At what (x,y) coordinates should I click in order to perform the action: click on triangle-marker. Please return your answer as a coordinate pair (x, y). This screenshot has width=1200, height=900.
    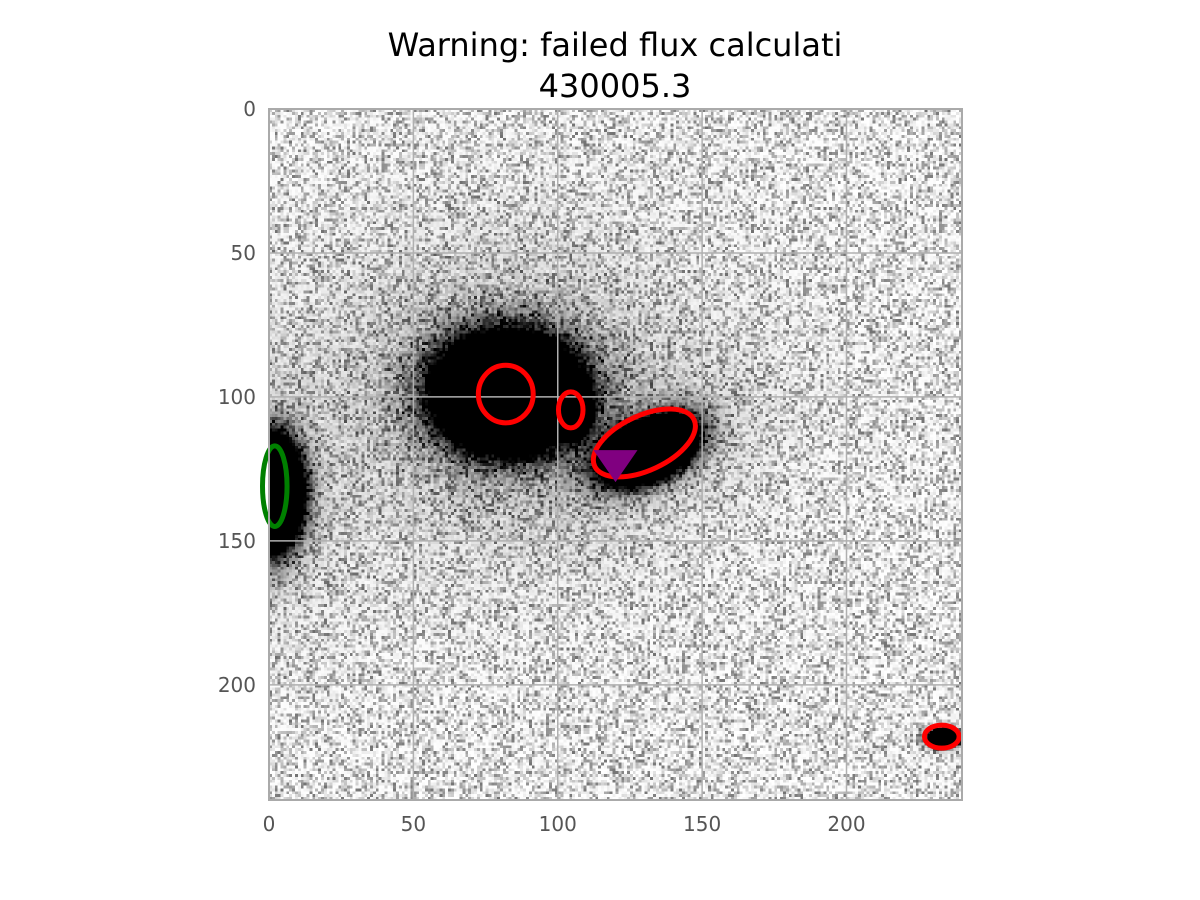
    Looking at the image, I should click on (615, 466).